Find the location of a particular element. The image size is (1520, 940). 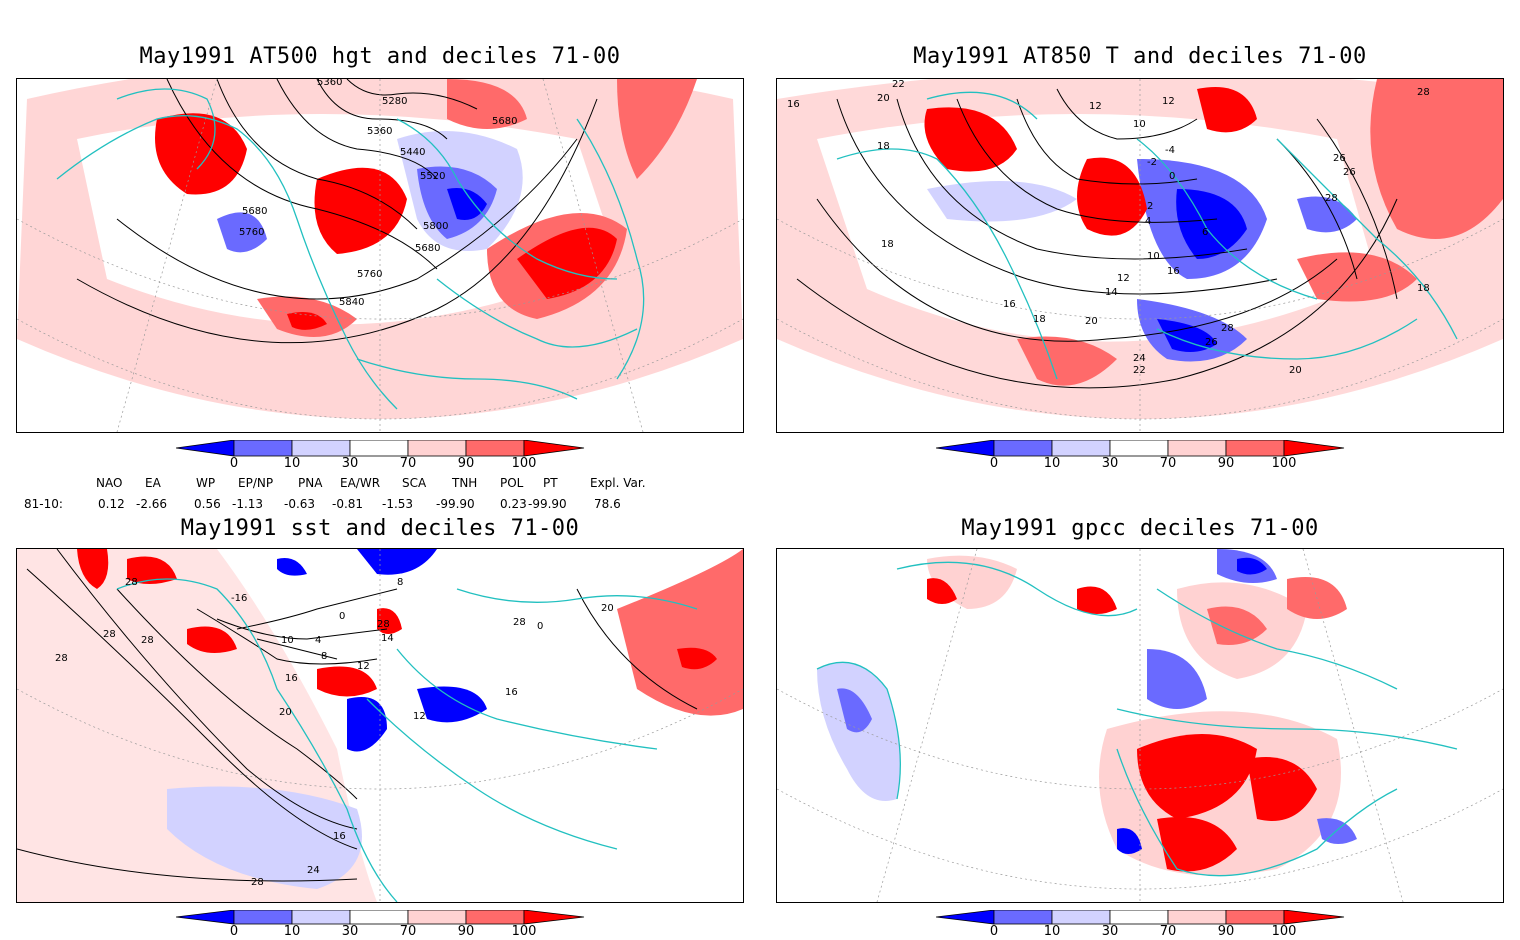

index-header-pna: PNA is located at coordinates (310, 483).